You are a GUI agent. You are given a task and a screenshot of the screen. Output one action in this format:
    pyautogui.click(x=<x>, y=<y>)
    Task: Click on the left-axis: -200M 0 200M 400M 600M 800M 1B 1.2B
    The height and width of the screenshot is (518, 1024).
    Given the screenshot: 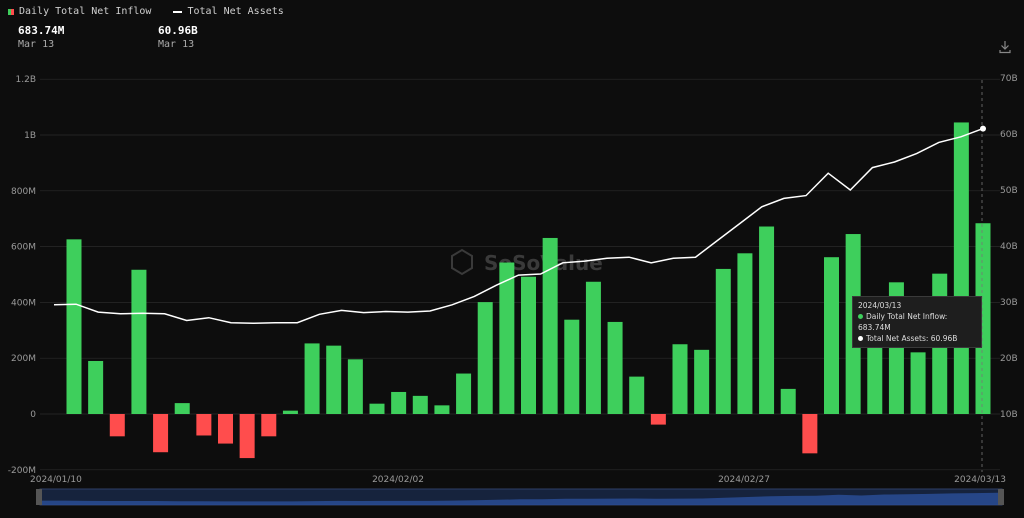 What is the action you would take?
    pyautogui.click(x=22, y=275)
    